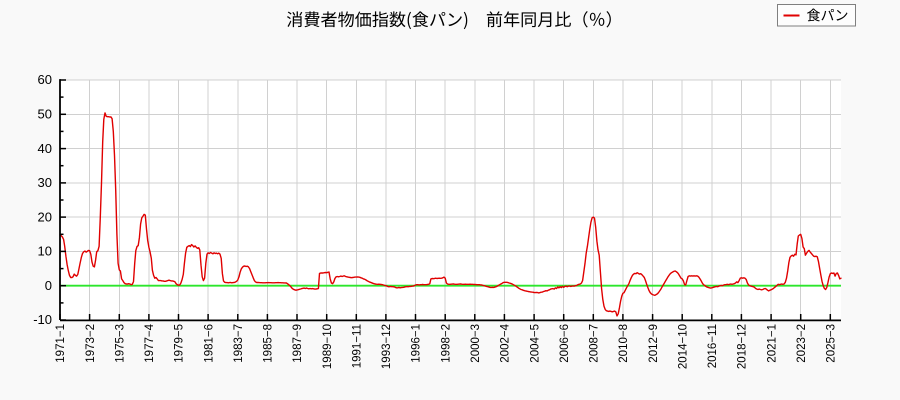  What do you see at coordinates (506, 342) in the screenshot?
I see `svg-text: 2002−4` at bounding box center [506, 342].